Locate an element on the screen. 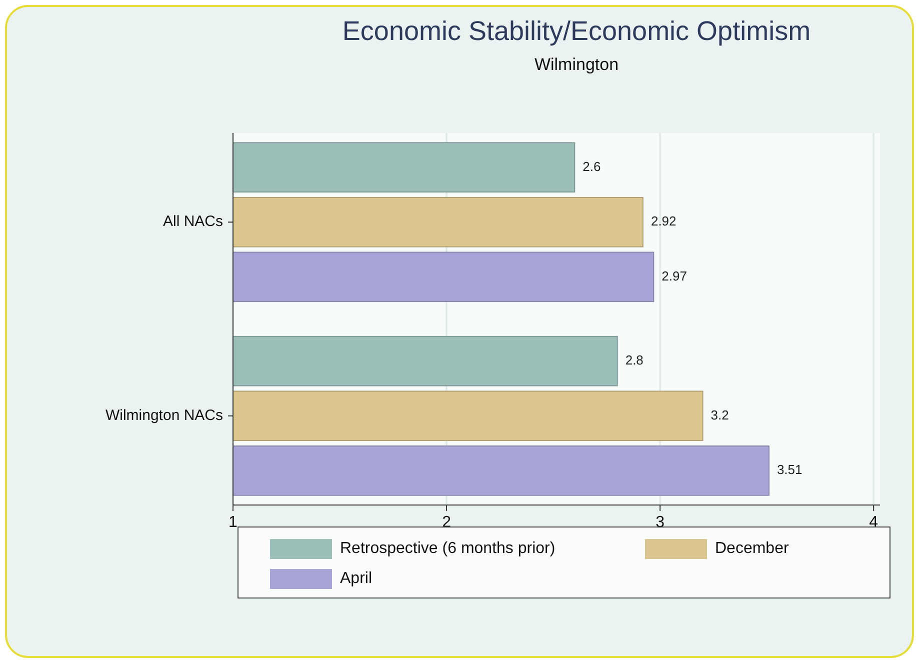  legend-label: December is located at coordinates (752, 549).